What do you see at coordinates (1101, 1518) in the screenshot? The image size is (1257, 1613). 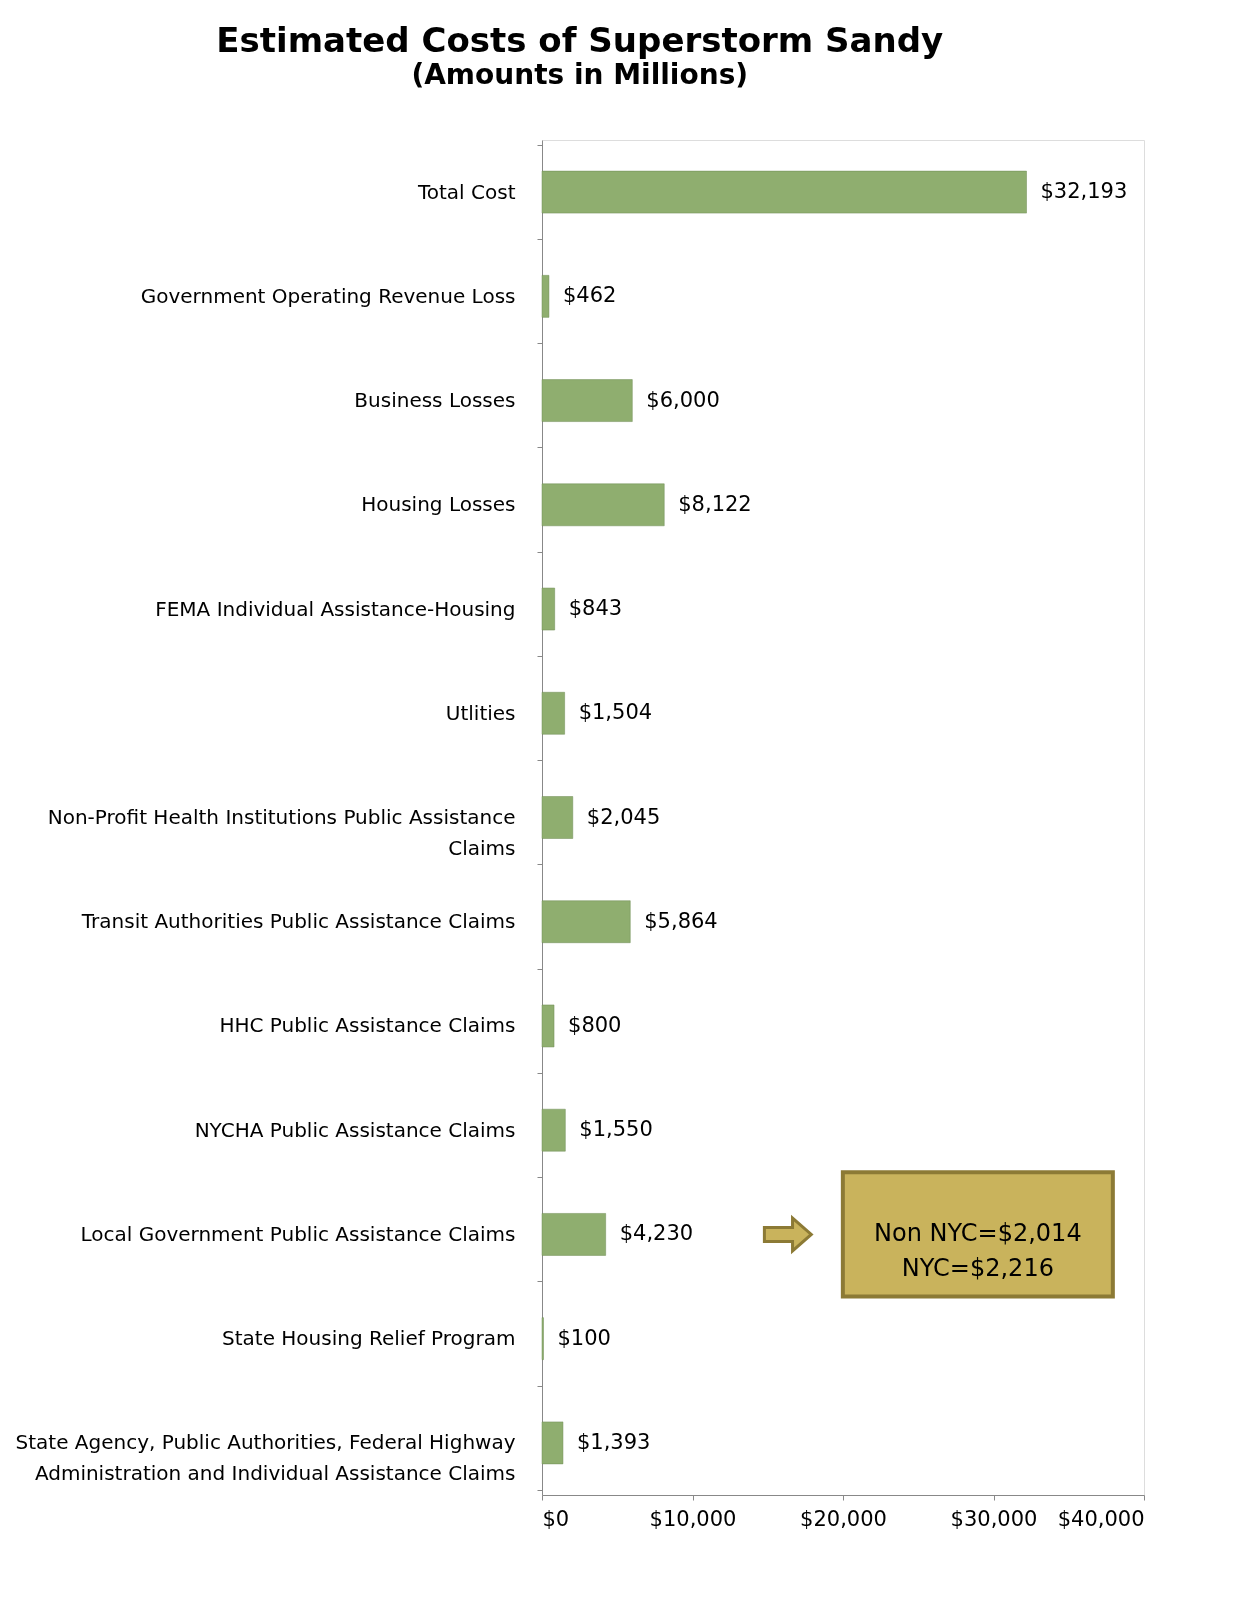 I see `x-tick-label: $40,000` at bounding box center [1101, 1518].